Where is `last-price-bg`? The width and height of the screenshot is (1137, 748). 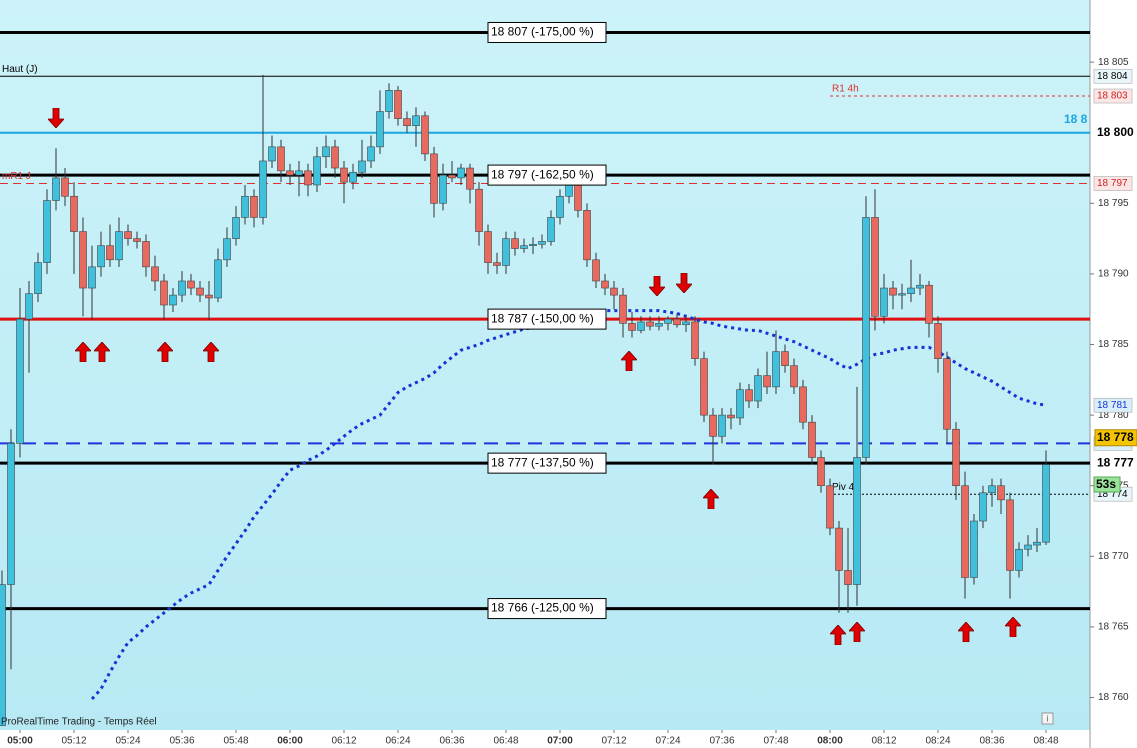 last-price-bg is located at coordinates (1115, 438).